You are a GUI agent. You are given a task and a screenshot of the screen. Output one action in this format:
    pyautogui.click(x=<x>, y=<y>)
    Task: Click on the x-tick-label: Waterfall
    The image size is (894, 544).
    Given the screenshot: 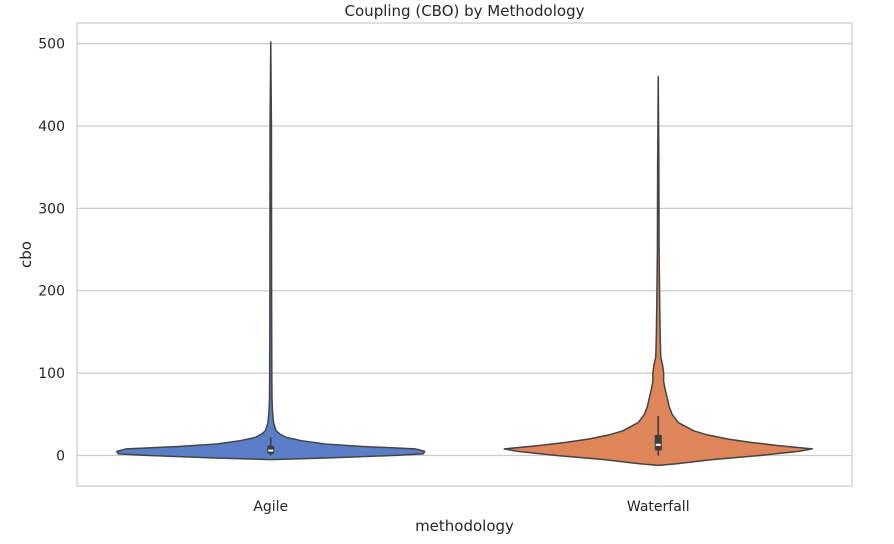 What is the action you would take?
    pyautogui.click(x=658, y=507)
    